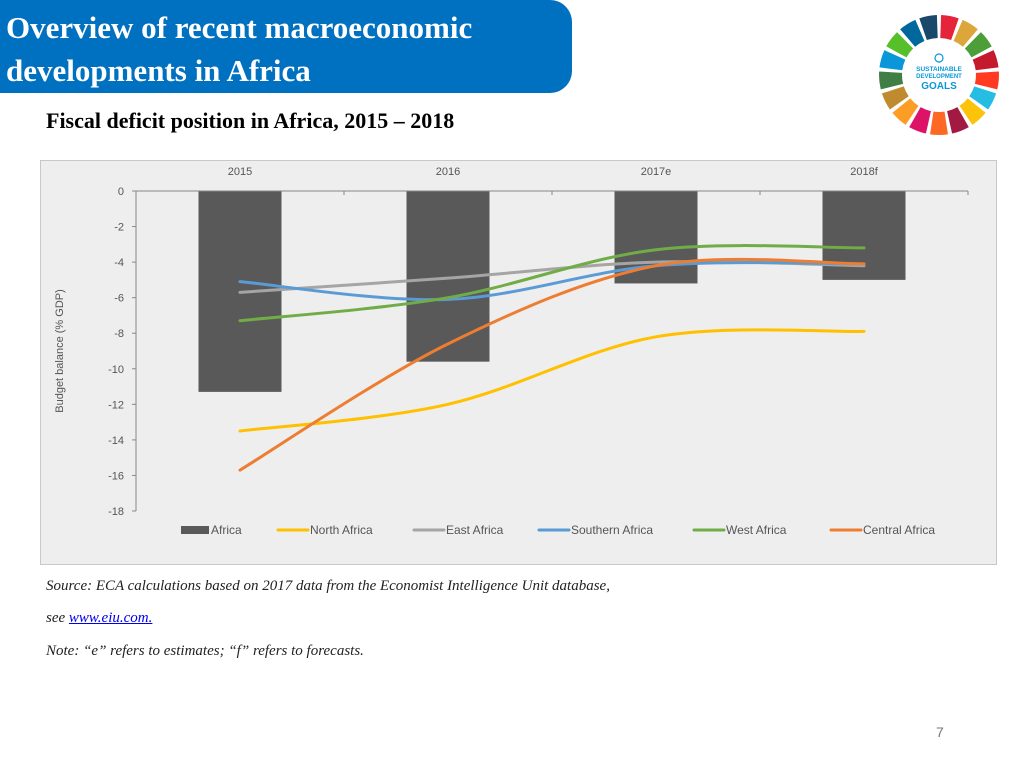 The height and width of the screenshot is (768, 1024). Describe the element at coordinates (57, 618) in the screenshot. I see `see-label: see` at that location.